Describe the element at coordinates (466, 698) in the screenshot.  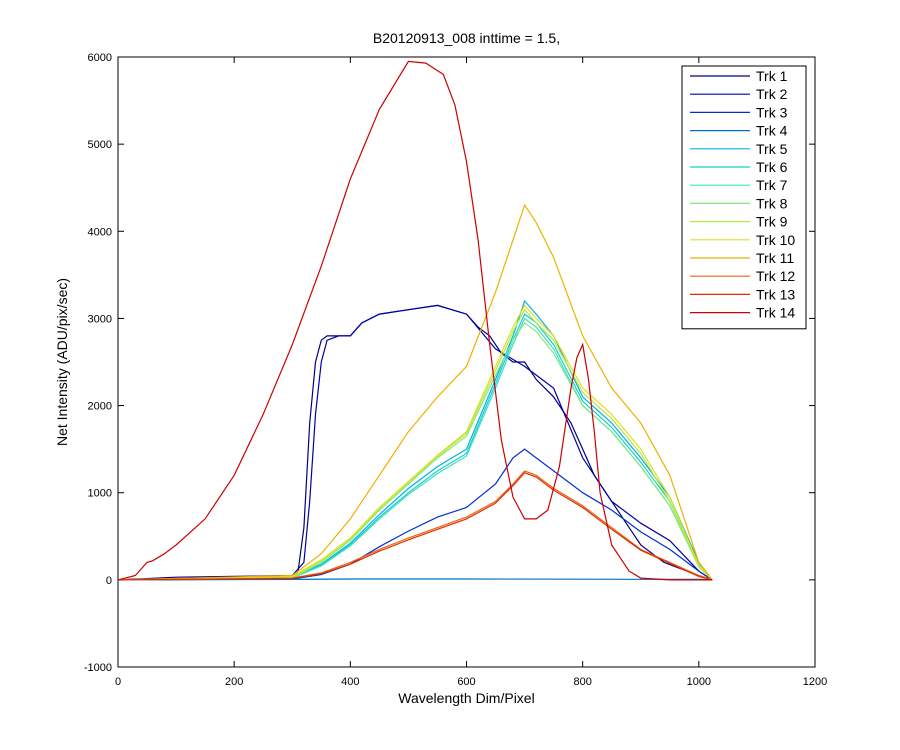
I see `x-axis-label: Wavelength Dim/Pixel` at that location.